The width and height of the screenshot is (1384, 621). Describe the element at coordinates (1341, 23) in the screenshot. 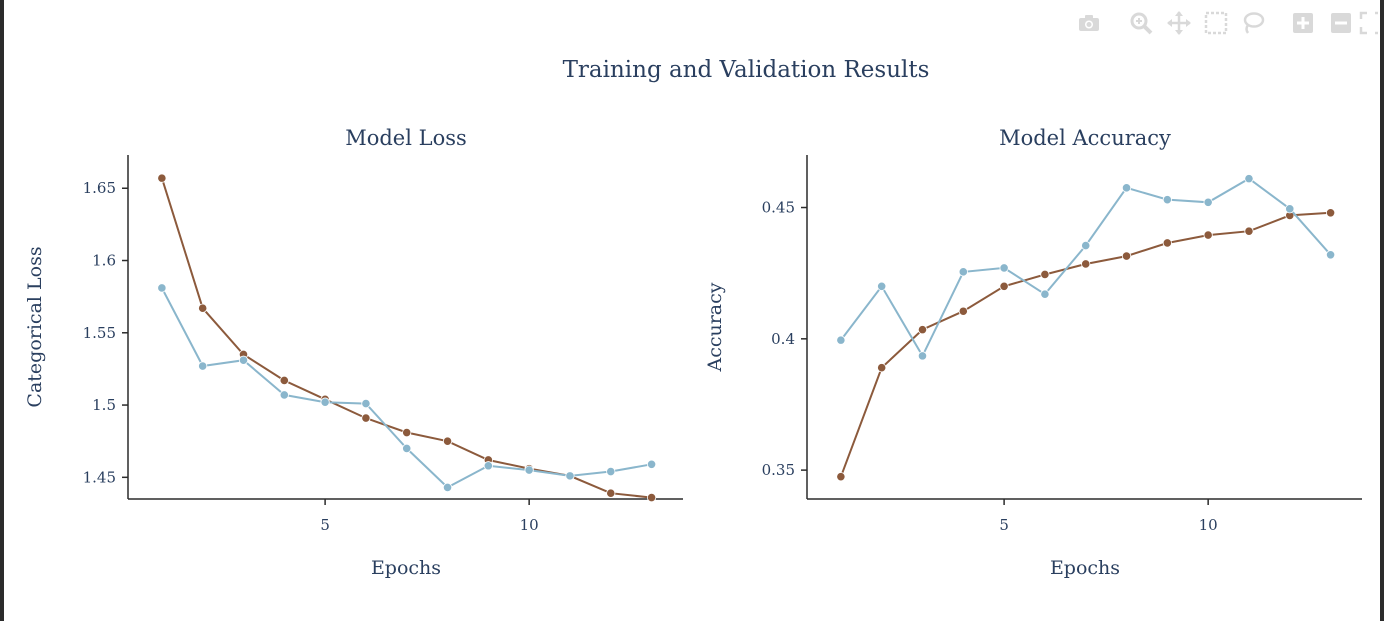

I see `zoom-out-icon` at that location.